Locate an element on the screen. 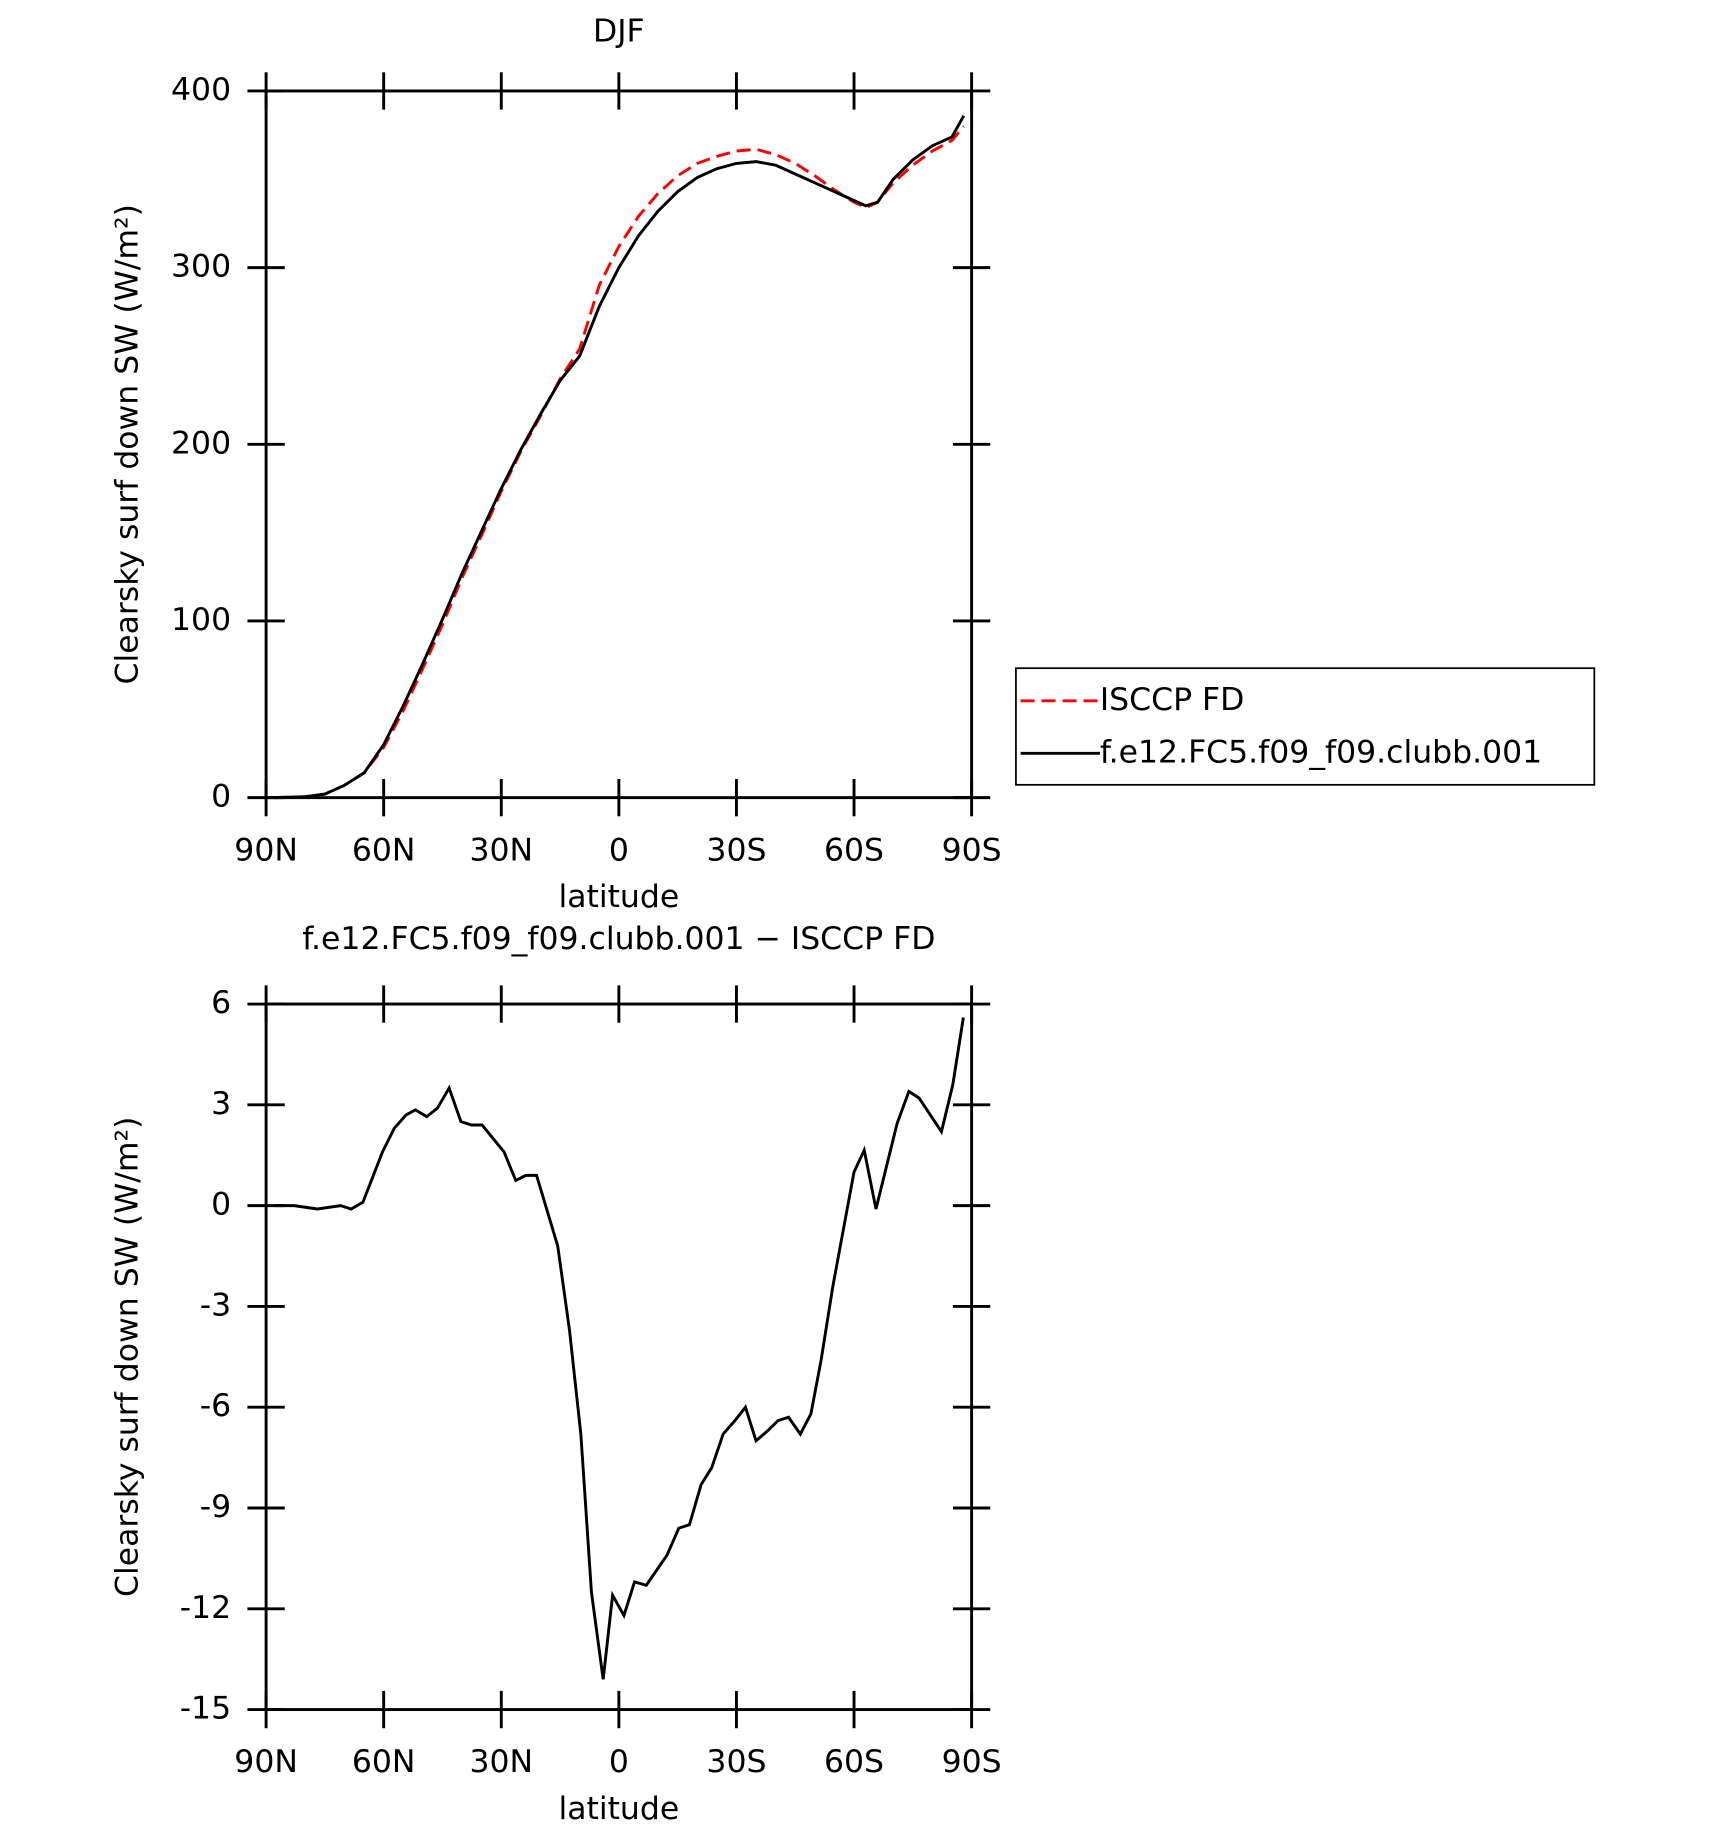  legend-label: f.e12.FC5.f09_f09.clubb.001 is located at coordinates (1321, 752).